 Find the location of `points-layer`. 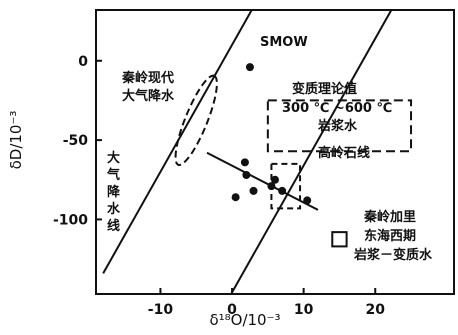

points-layer is located at coordinates (271, 134).